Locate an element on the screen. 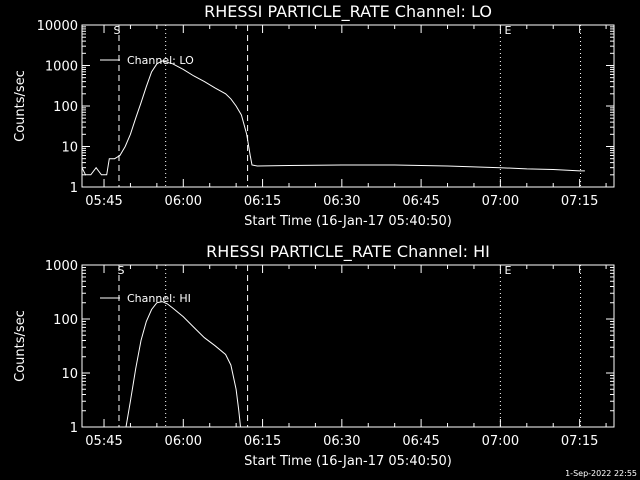 The width and height of the screenshot is (640, 480). panel-lo-xtick-label-1: 06:00 is located at coordinates (183, 201).